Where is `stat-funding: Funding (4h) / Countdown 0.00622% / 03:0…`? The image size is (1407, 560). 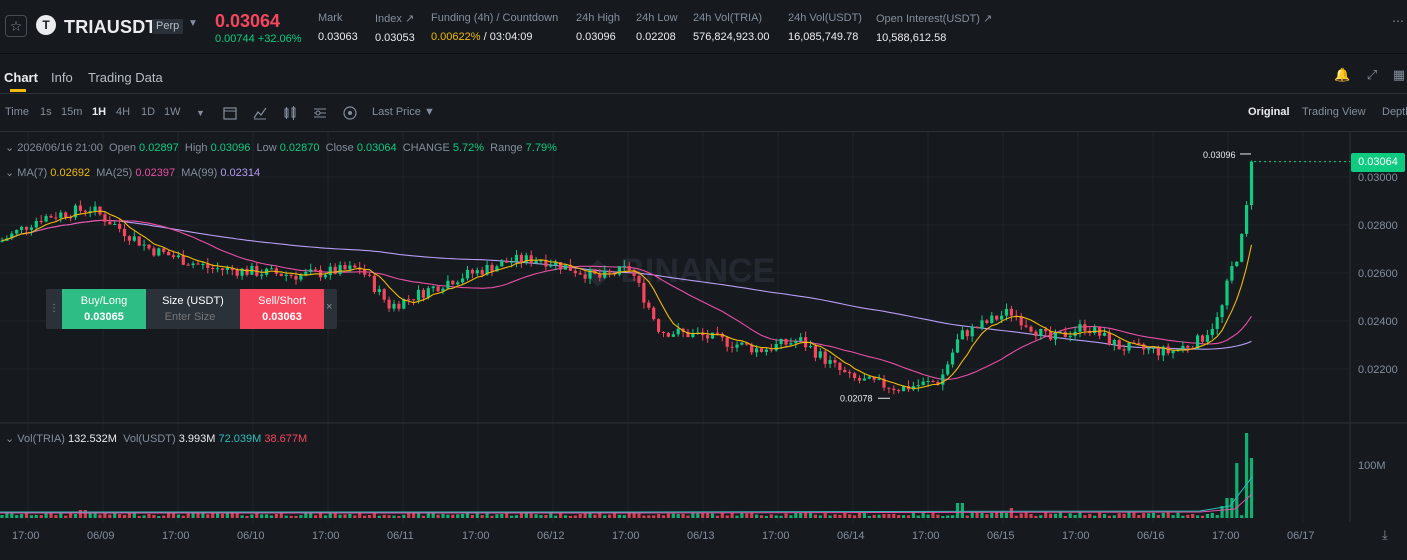
stat-funding: Funding (4h) / Countdown 0.00622% / 03:0… is located at coordinates (494, 27).